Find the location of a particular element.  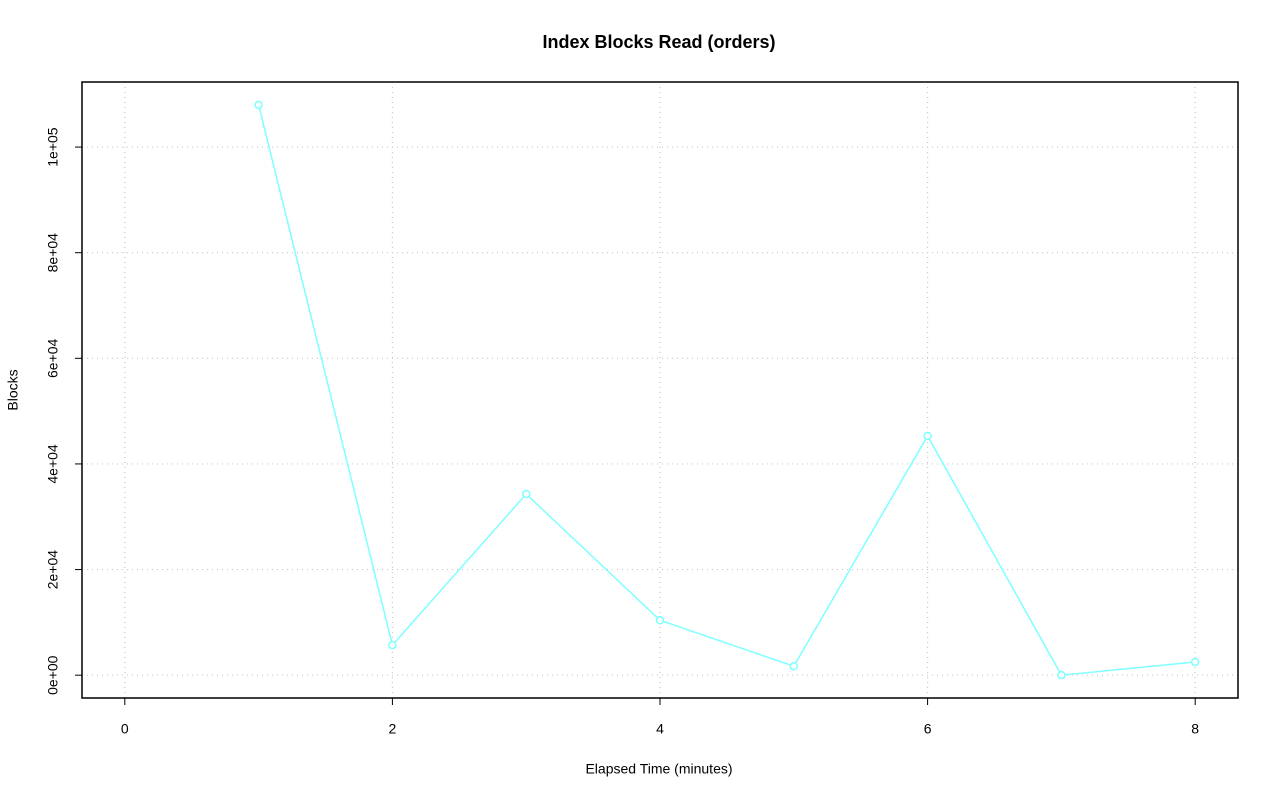

y-tick-label: 6e+04 is located at coordinates (53, 358).